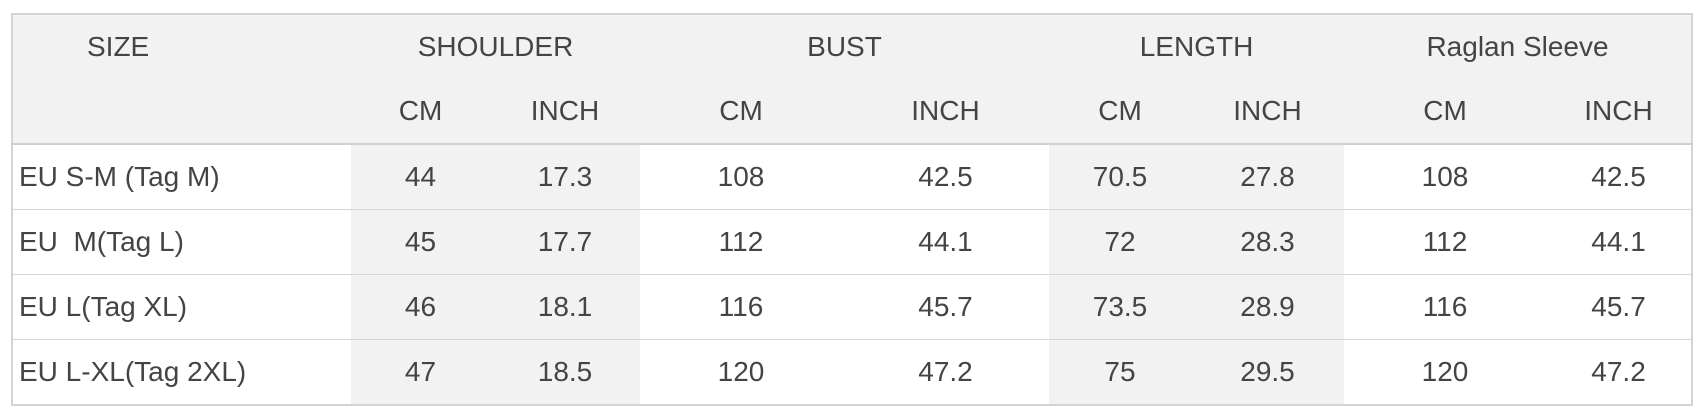  Describe the element at coordinates (181, 242) in the screenshot. I see `table-cell: EU M(Tag L)` at that location.